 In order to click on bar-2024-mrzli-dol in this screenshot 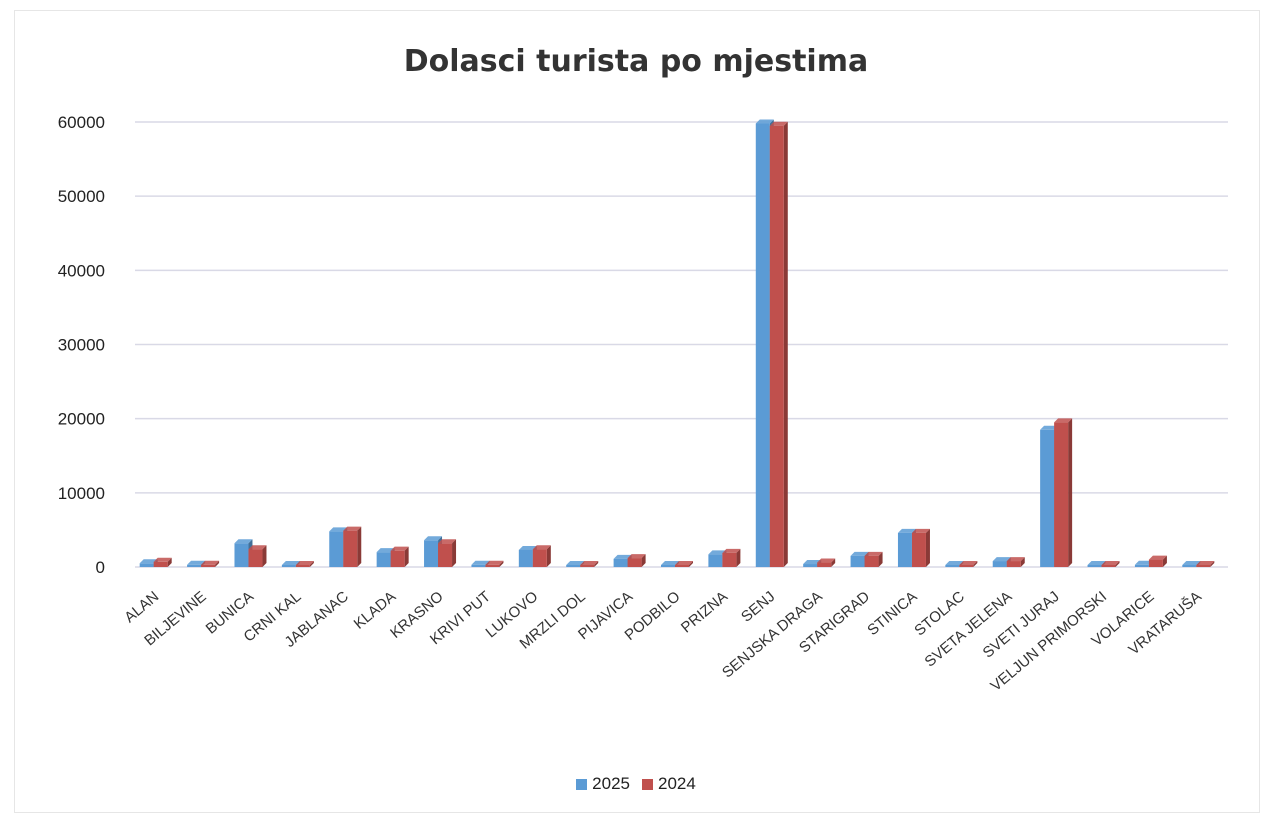, I will do `click(589, 564)`.